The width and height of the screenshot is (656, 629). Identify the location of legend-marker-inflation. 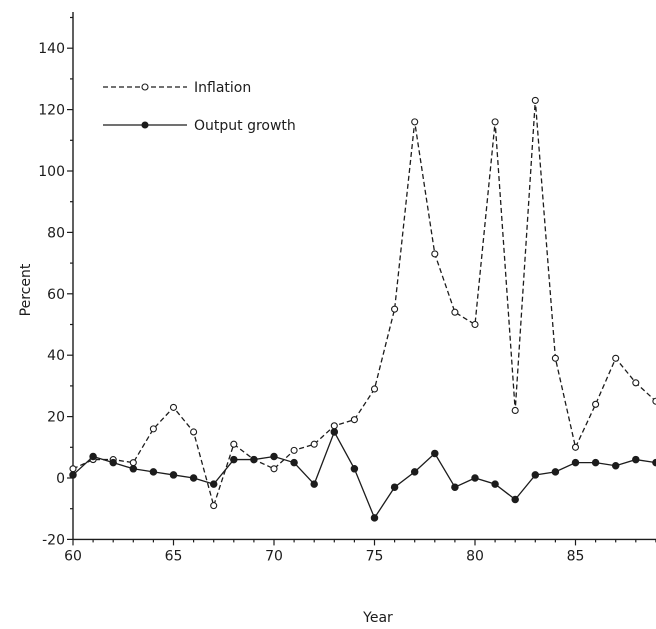
(145, 87).